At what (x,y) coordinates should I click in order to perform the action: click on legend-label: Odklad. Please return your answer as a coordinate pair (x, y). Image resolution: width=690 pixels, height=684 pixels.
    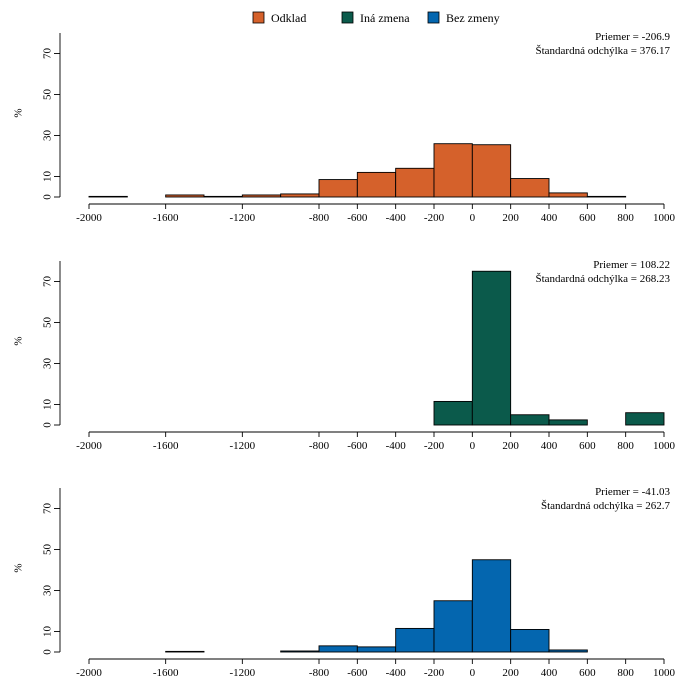
    Looking at the image, I should click on (288, 18).